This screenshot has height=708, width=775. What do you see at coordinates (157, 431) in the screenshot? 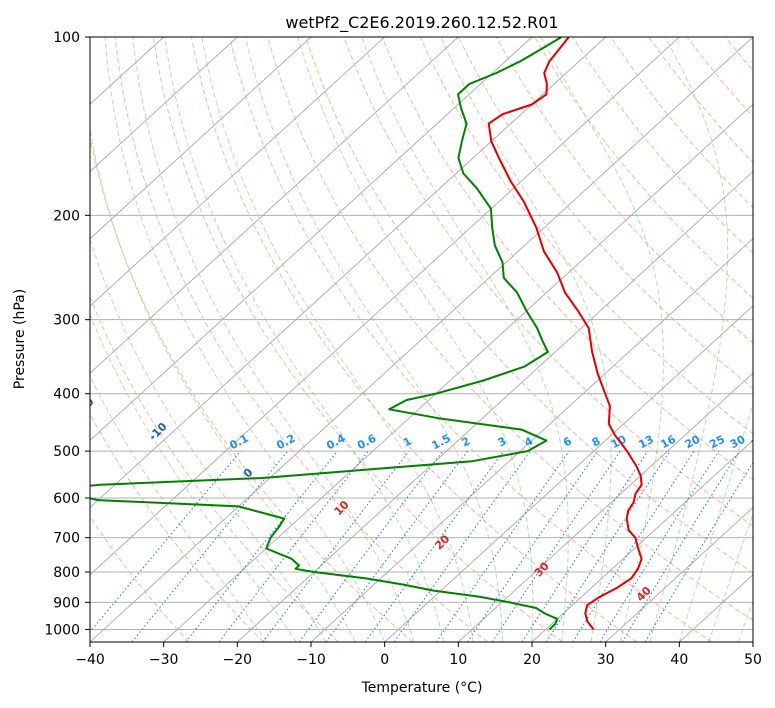
I see `dry-adiabat-label: -10` at bounding box center [157, 431].